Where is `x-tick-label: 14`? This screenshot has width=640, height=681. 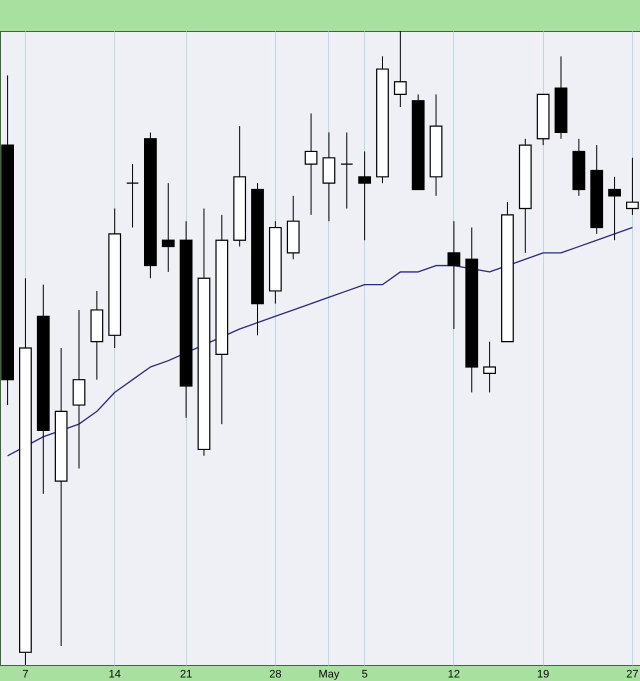 x-tick-label: 14 is located at coordinates (114, 674).